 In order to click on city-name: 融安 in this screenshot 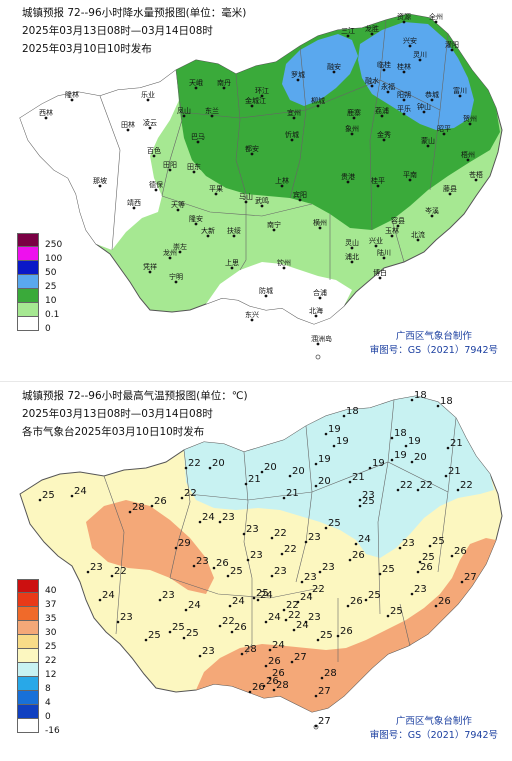, I will do `click(334, 66)`.